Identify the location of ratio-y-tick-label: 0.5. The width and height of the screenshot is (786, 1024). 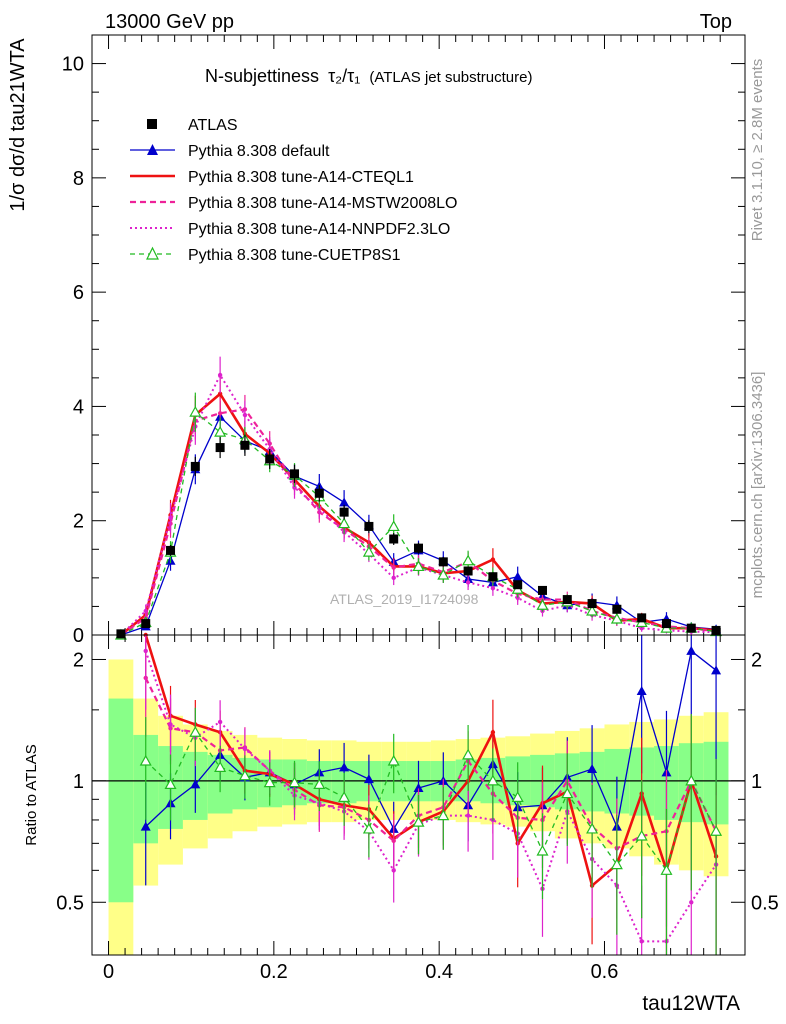
(70, 903).